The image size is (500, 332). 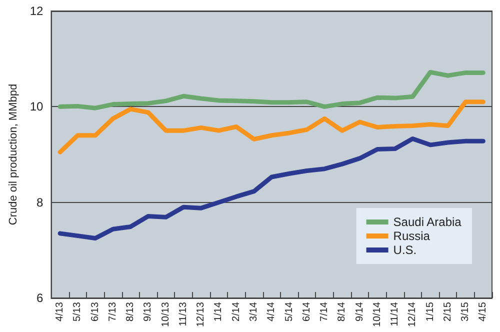 What do you see at coordinates (148, 312) in the screenshot?
I see `x-tick-label: 9/13` at bounding box center [148, 312].